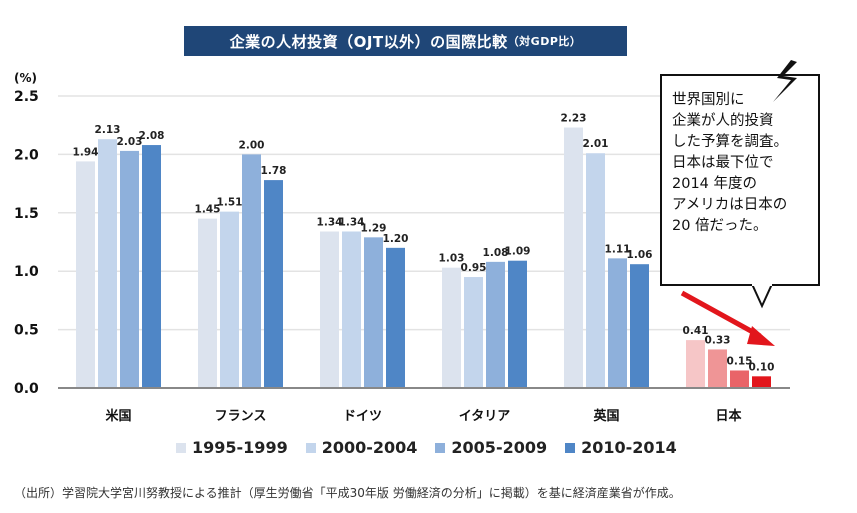 Image resolution: width=857 pixels, height=513 pixels. What do you see at coordinates (618, 249) in the screenshot?
I see `data-label: 1.11` at bounding box center [618, 249].